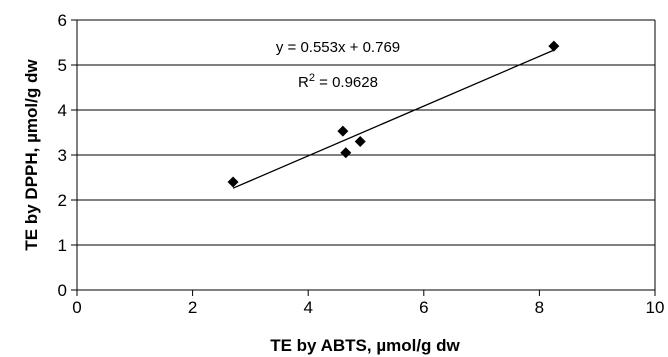 The width and height of the screenshot is (668, 357). Describe the element at coordinates (62, 110) in the screenshot. I see `y-tick-label-4: 4` at that location.